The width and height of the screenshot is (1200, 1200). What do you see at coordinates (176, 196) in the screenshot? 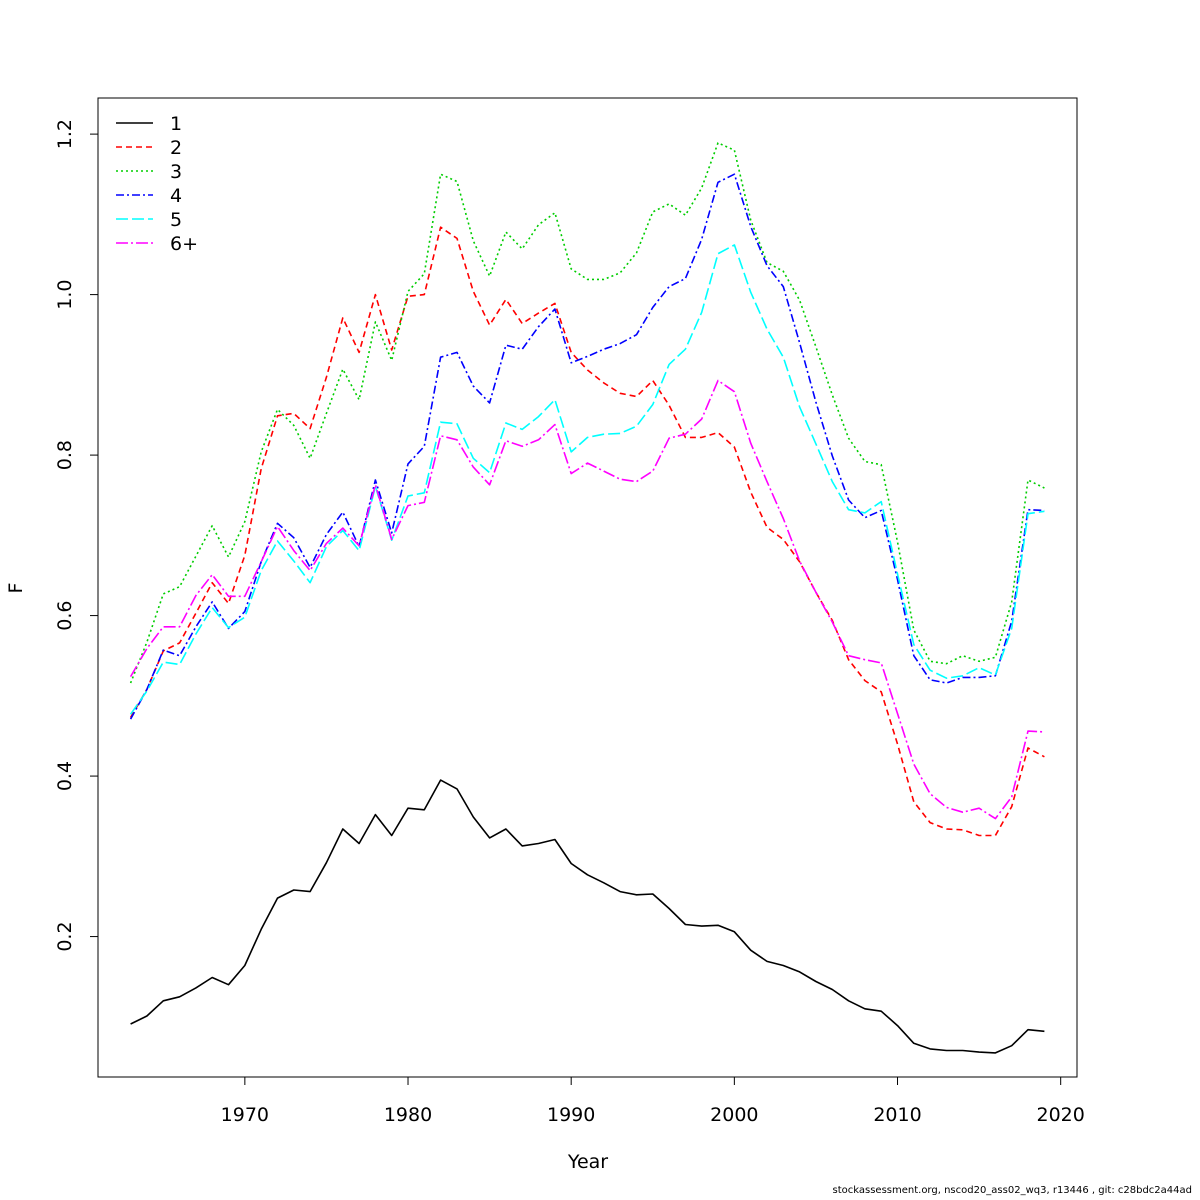
I see `legend-label: 4` at bounding box center [176, 196].